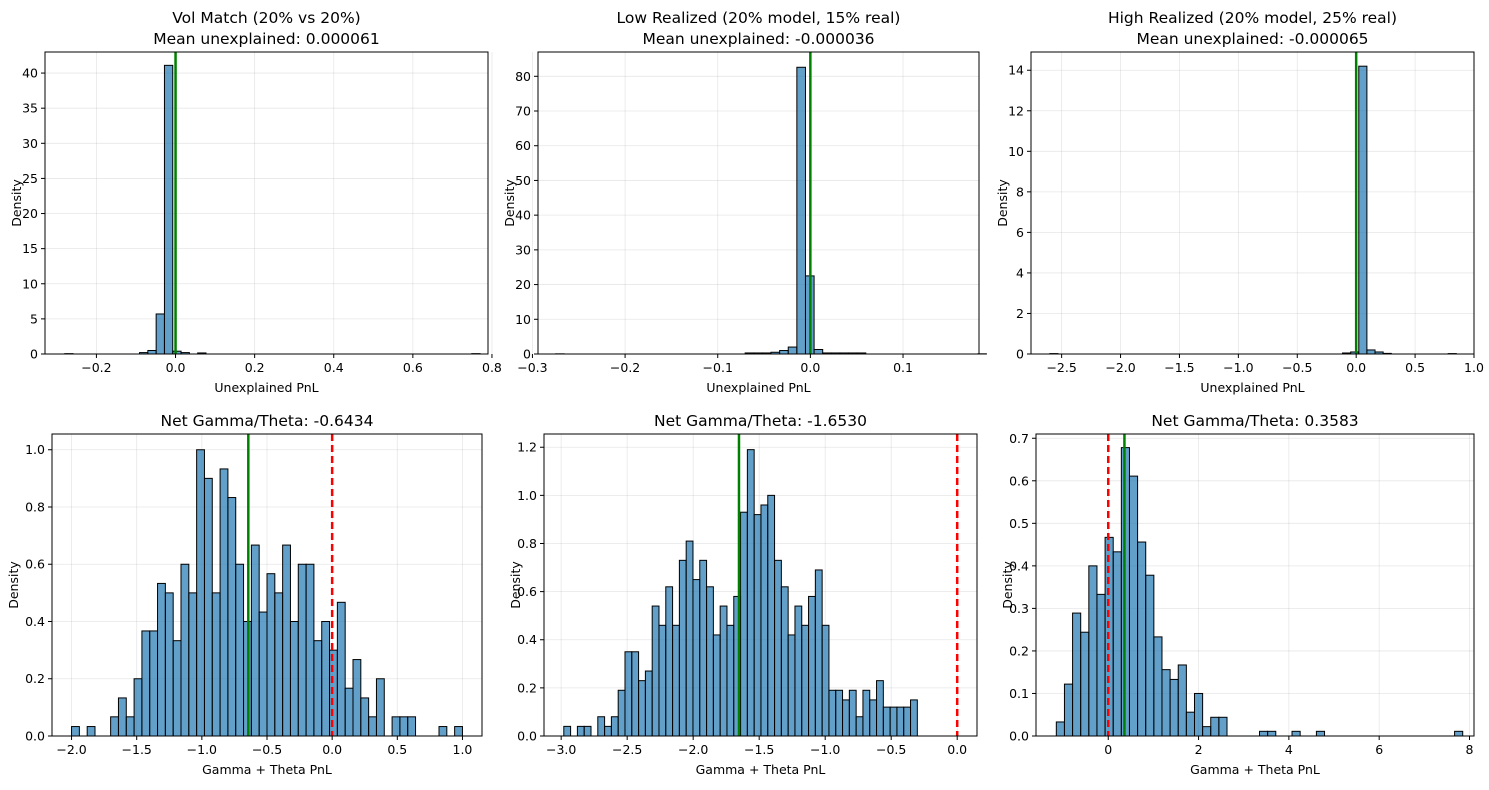 Image resolution: width=1489 pixels, height=790 pixels. I want to click on y-tick-label: 30, so click(523, 249).